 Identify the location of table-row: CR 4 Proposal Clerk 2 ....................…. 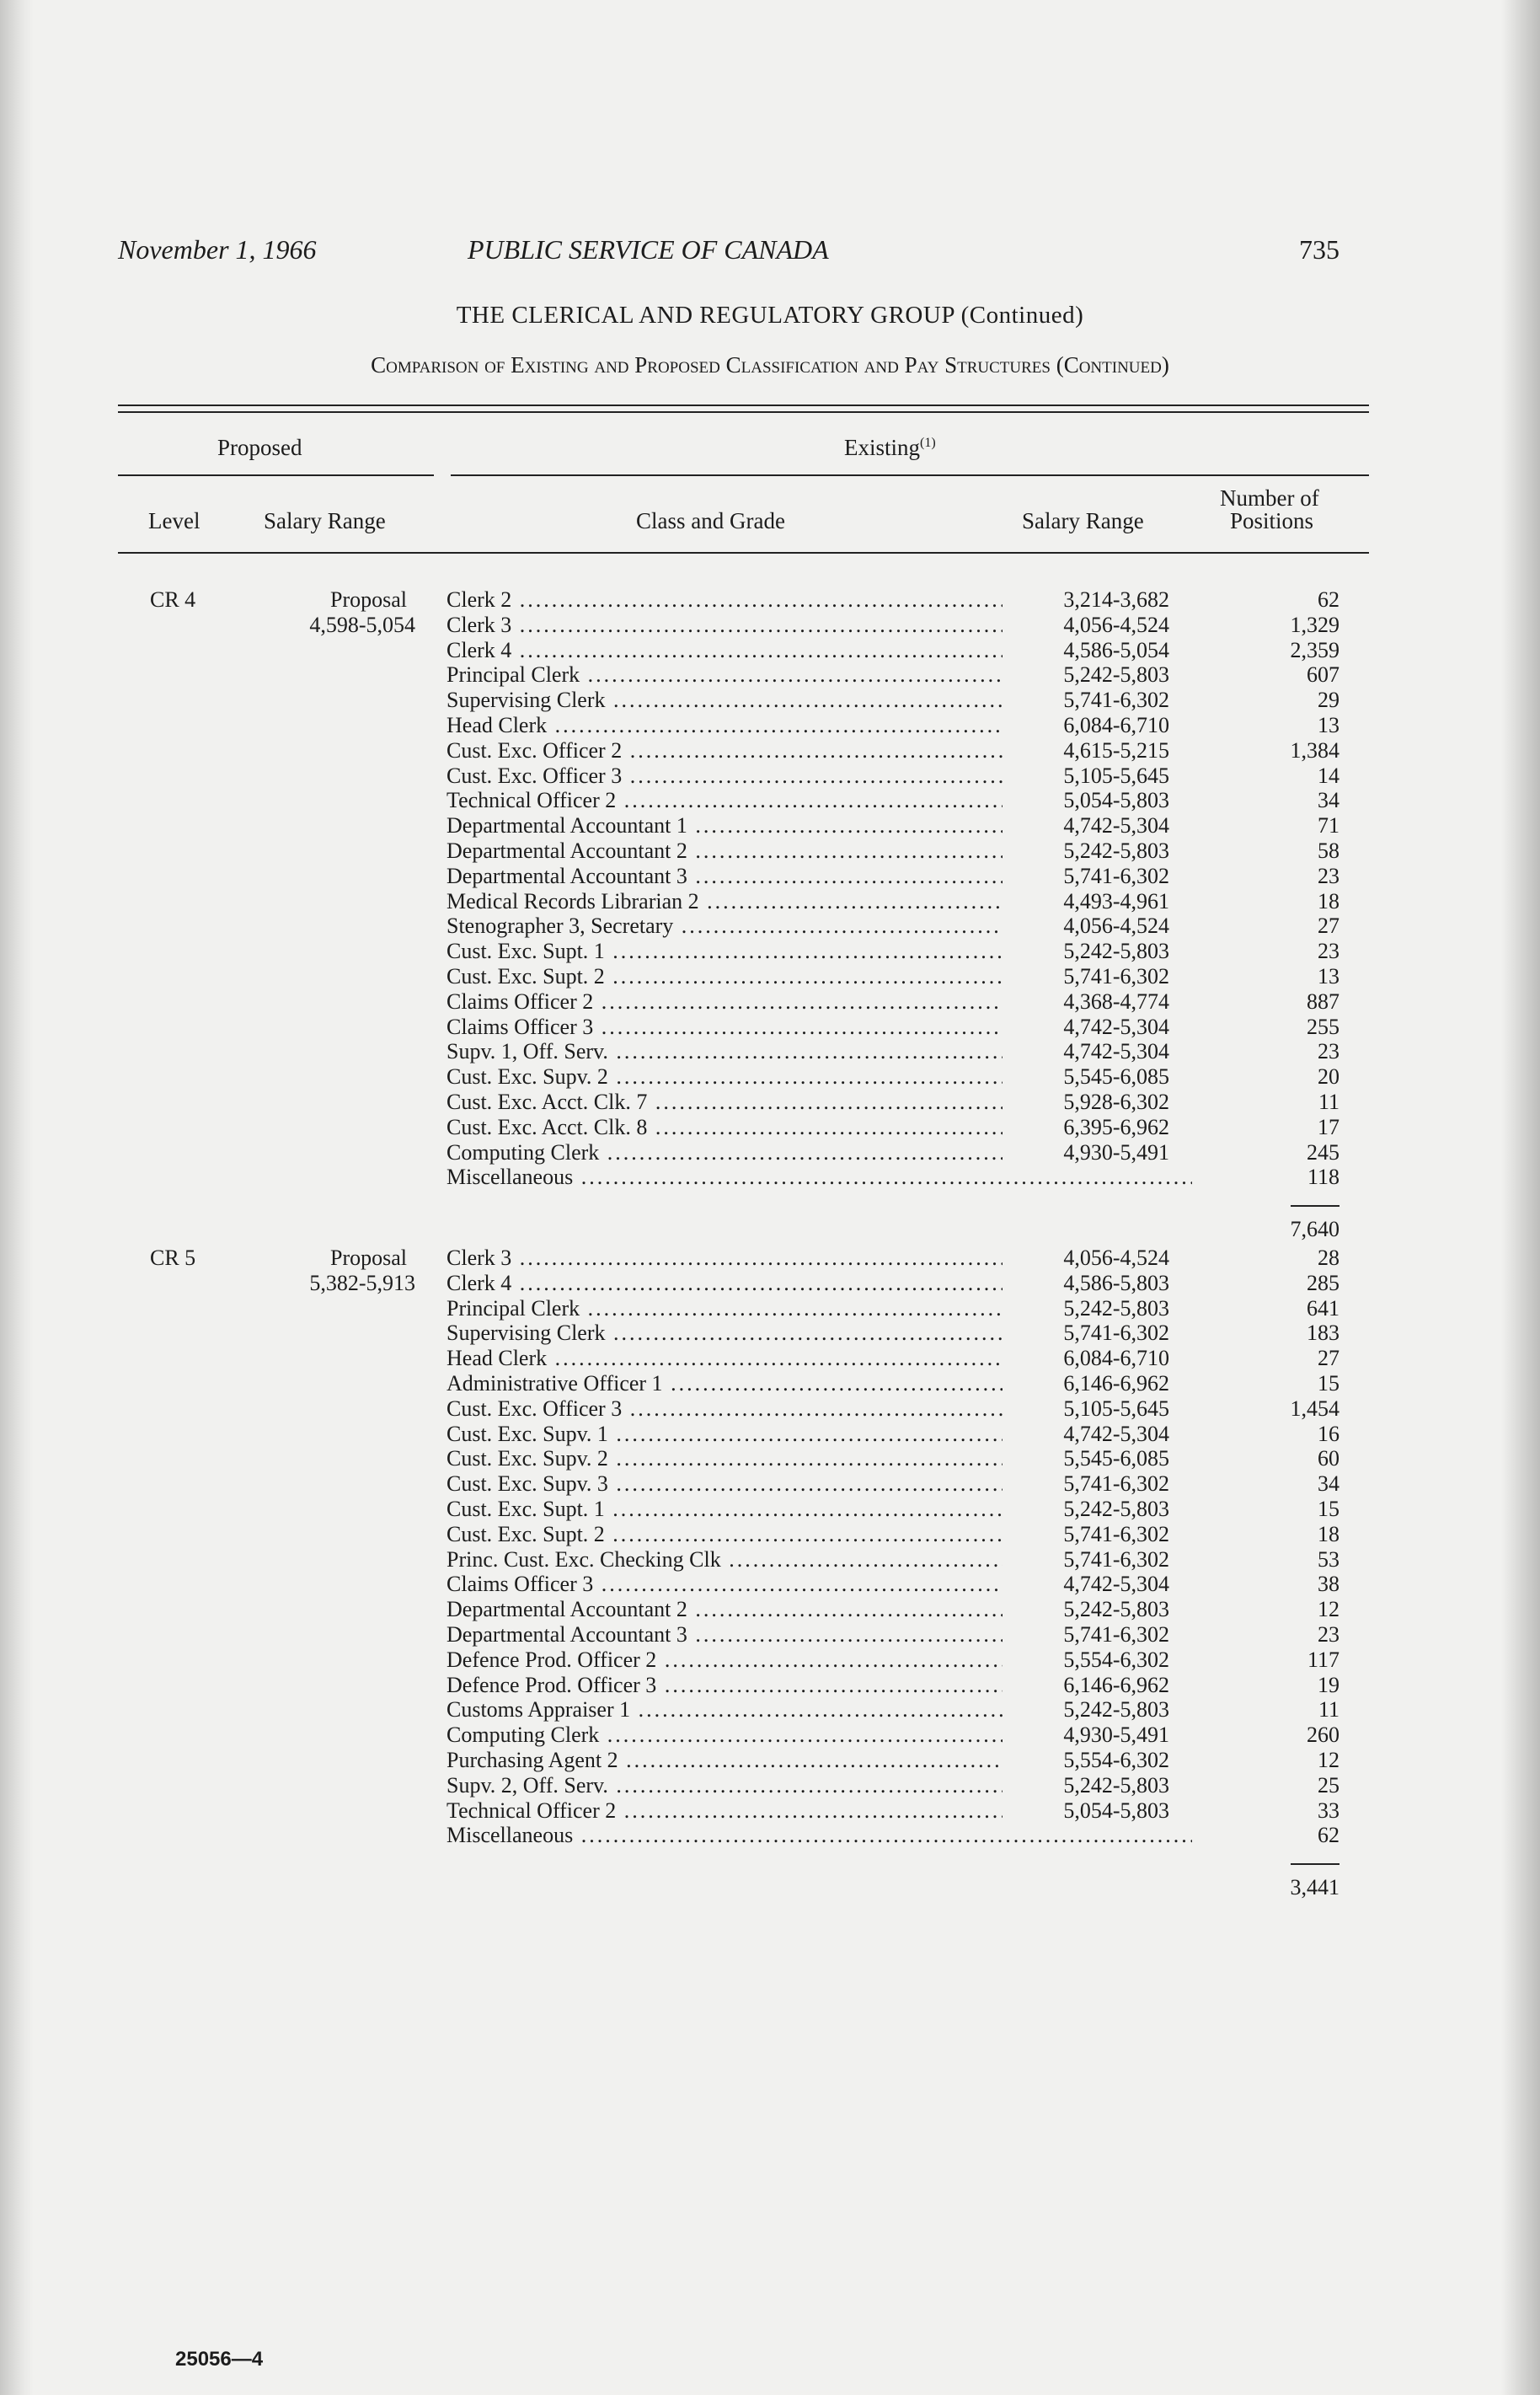
(770, 600).